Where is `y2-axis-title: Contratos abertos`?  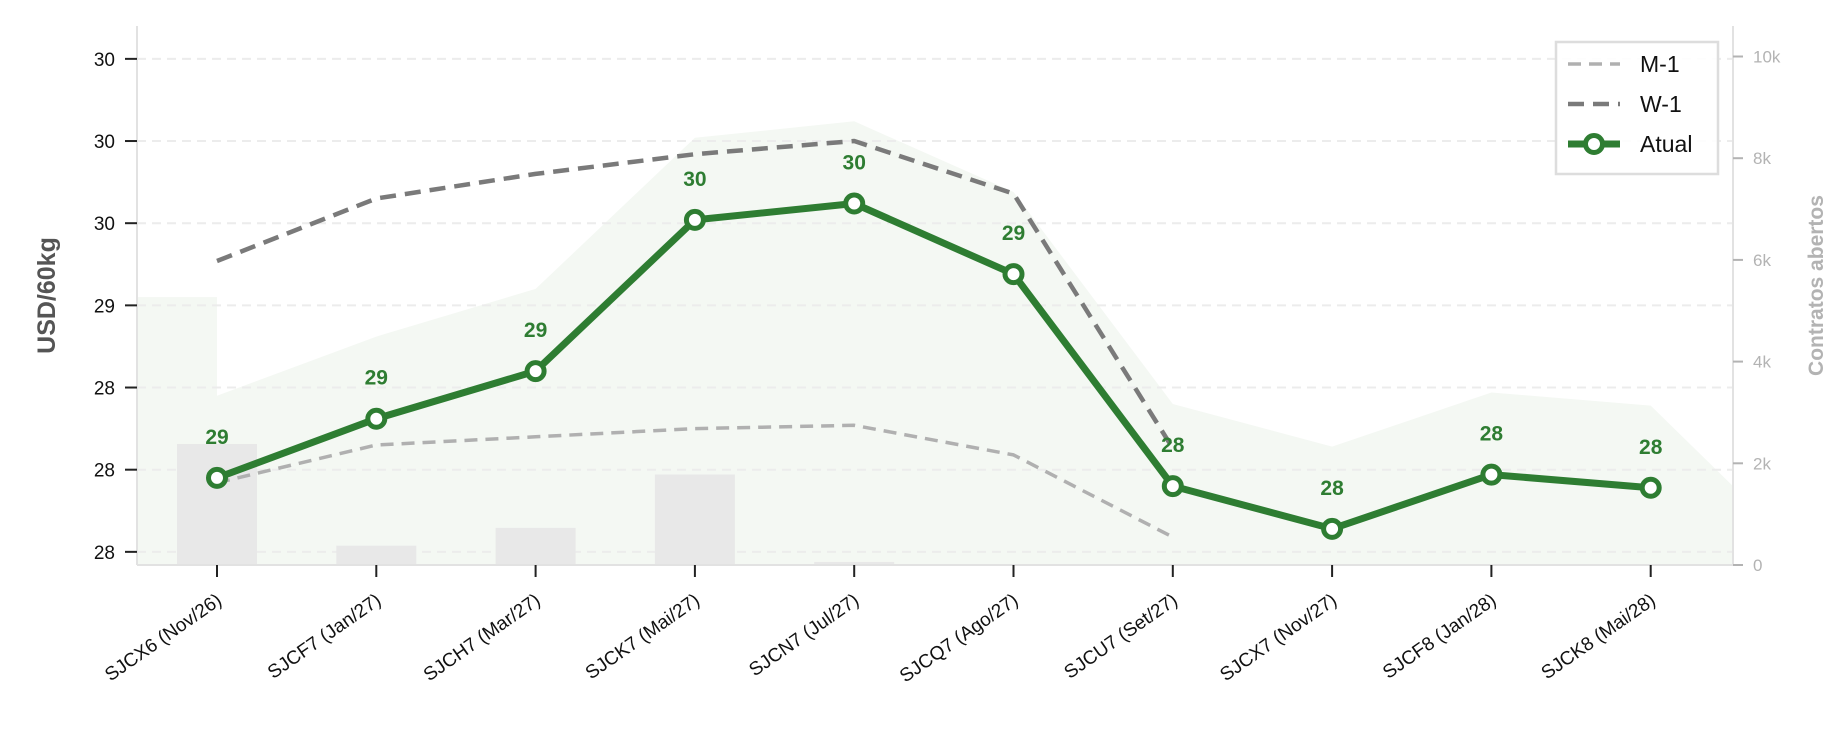 y2-axis-title: Contratos abertos is located at coordinates (1816, 285).